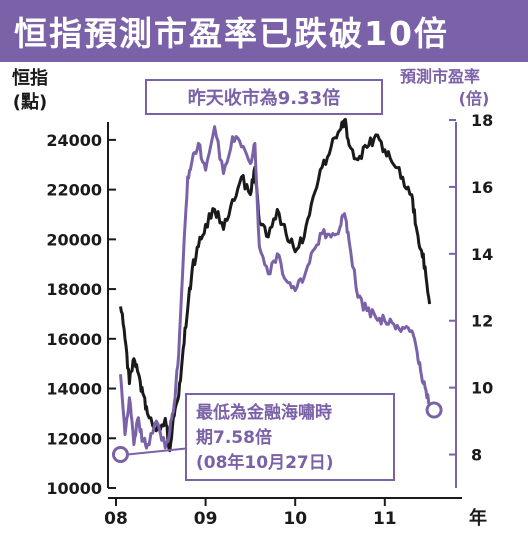 The image size is (528, 540). I want to click on right-tick-label: 16, so click(482, 187).